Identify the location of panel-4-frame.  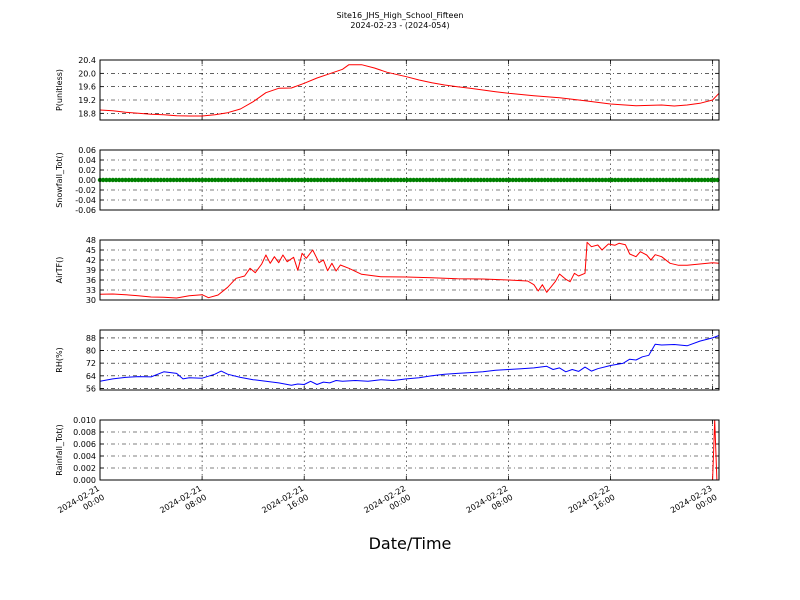
(409, 360).